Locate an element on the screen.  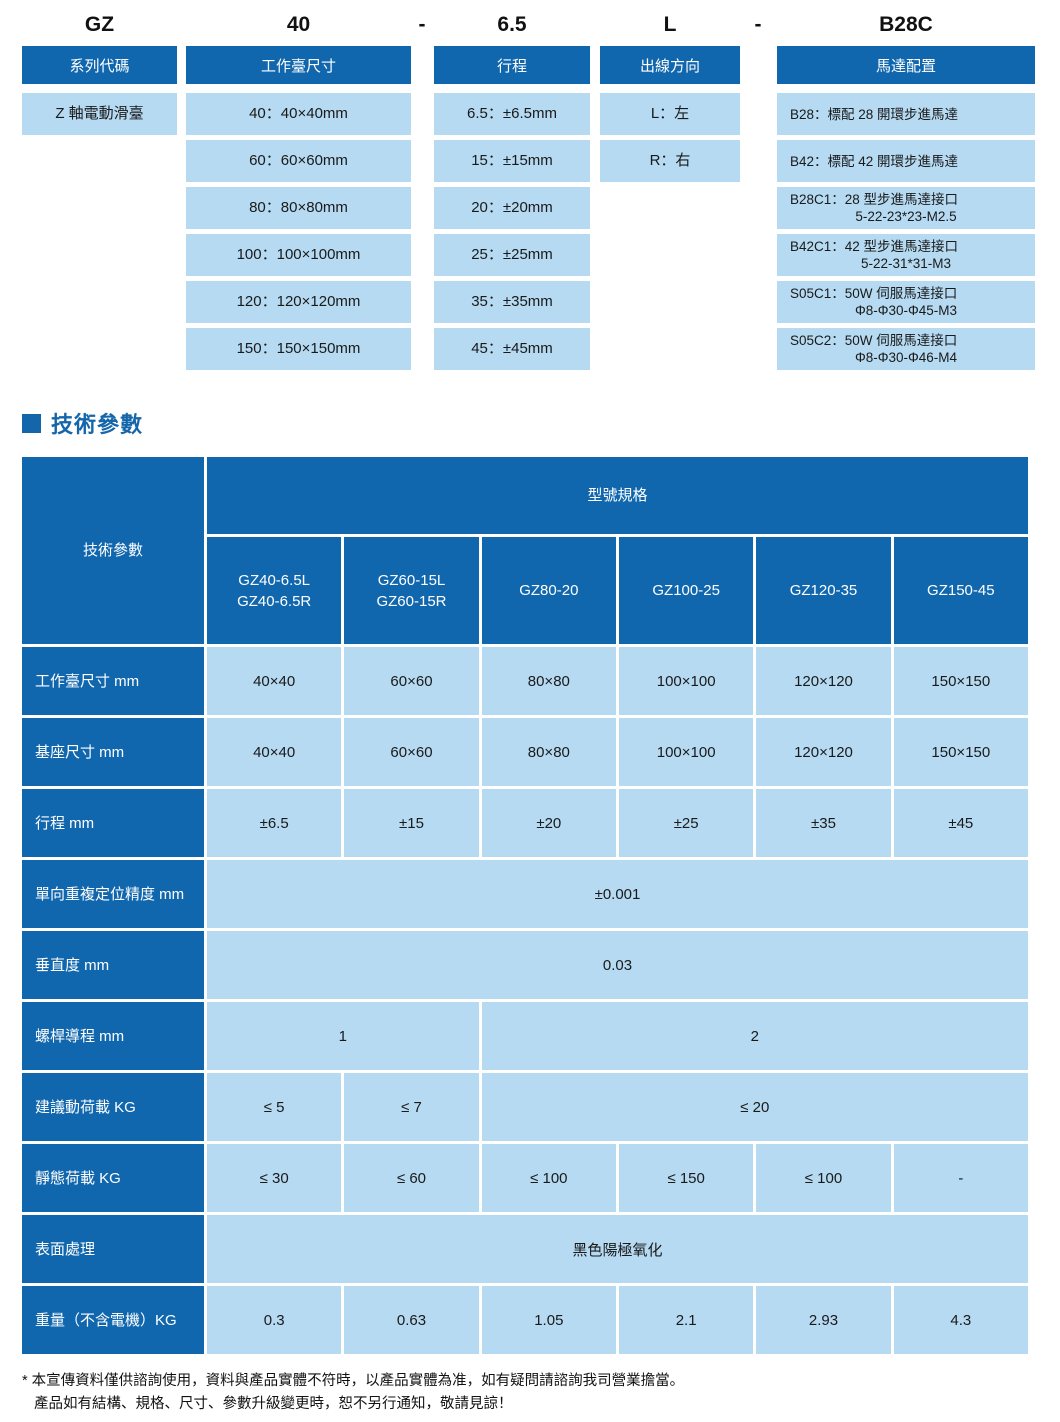
option-cell: 60：60×60mm is located at coordinates (298, 161).